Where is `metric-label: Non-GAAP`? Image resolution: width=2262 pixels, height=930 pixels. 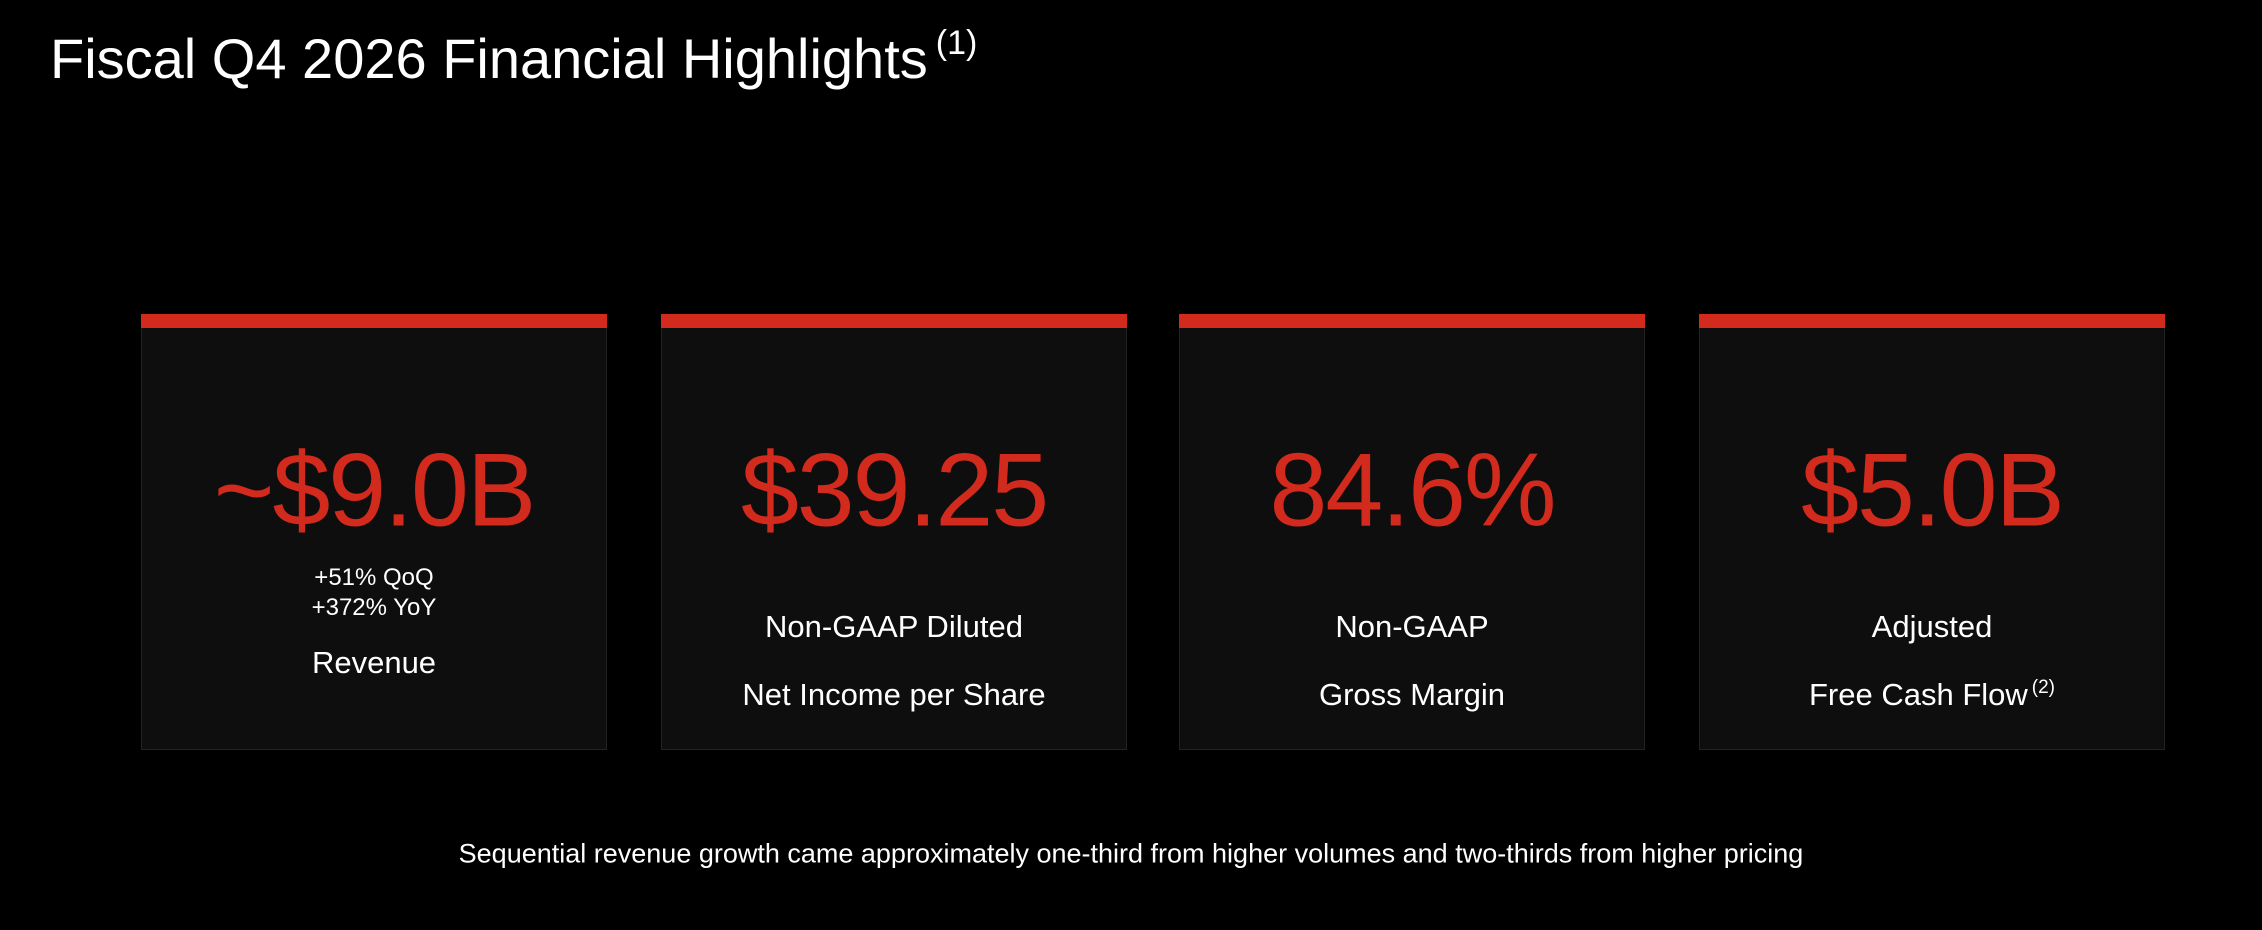 metric-label: Non-GAAP is located at coordinates (1412, 626).